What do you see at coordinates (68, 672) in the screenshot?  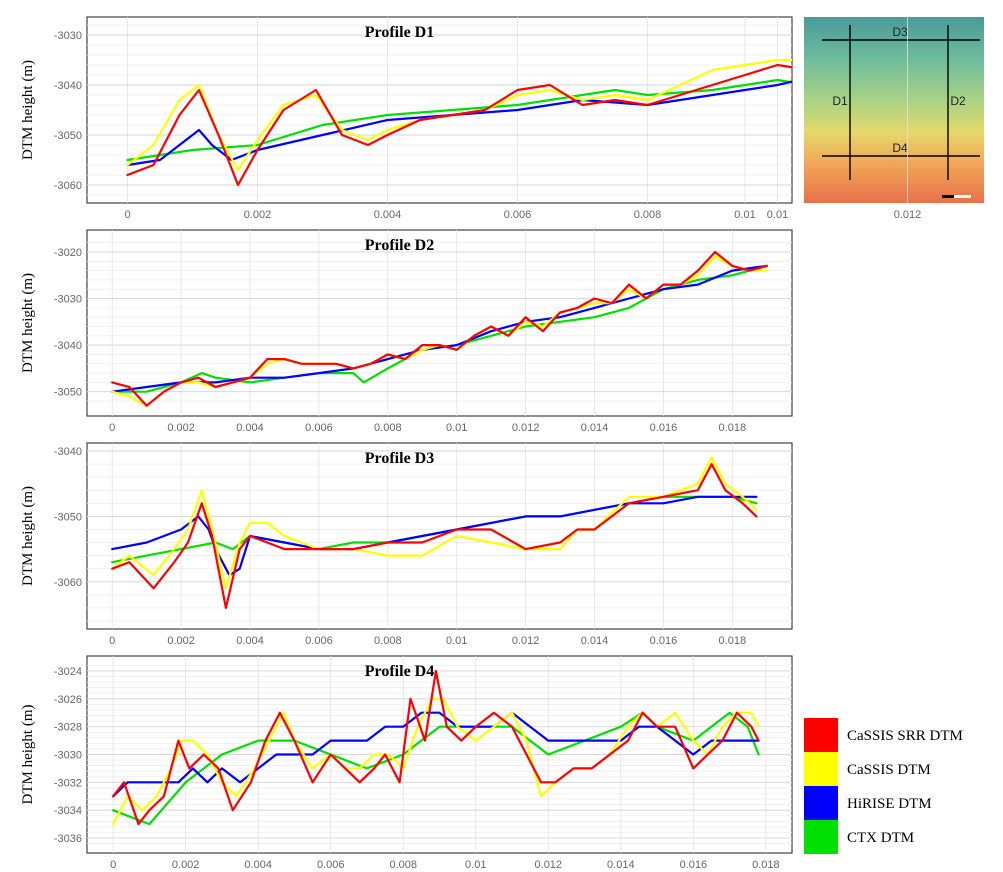 I see `y-tick-label: -3024` at bounding box center [68, 672].